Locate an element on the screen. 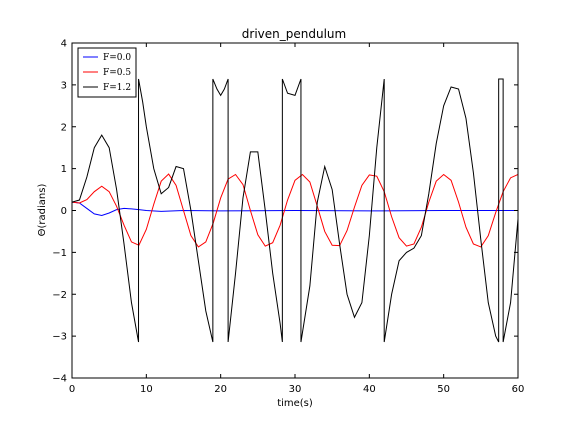 The image size is (576, 432). legend: F=0.0 F=0.5 F=1.2 is located at coordinates (107, 72).